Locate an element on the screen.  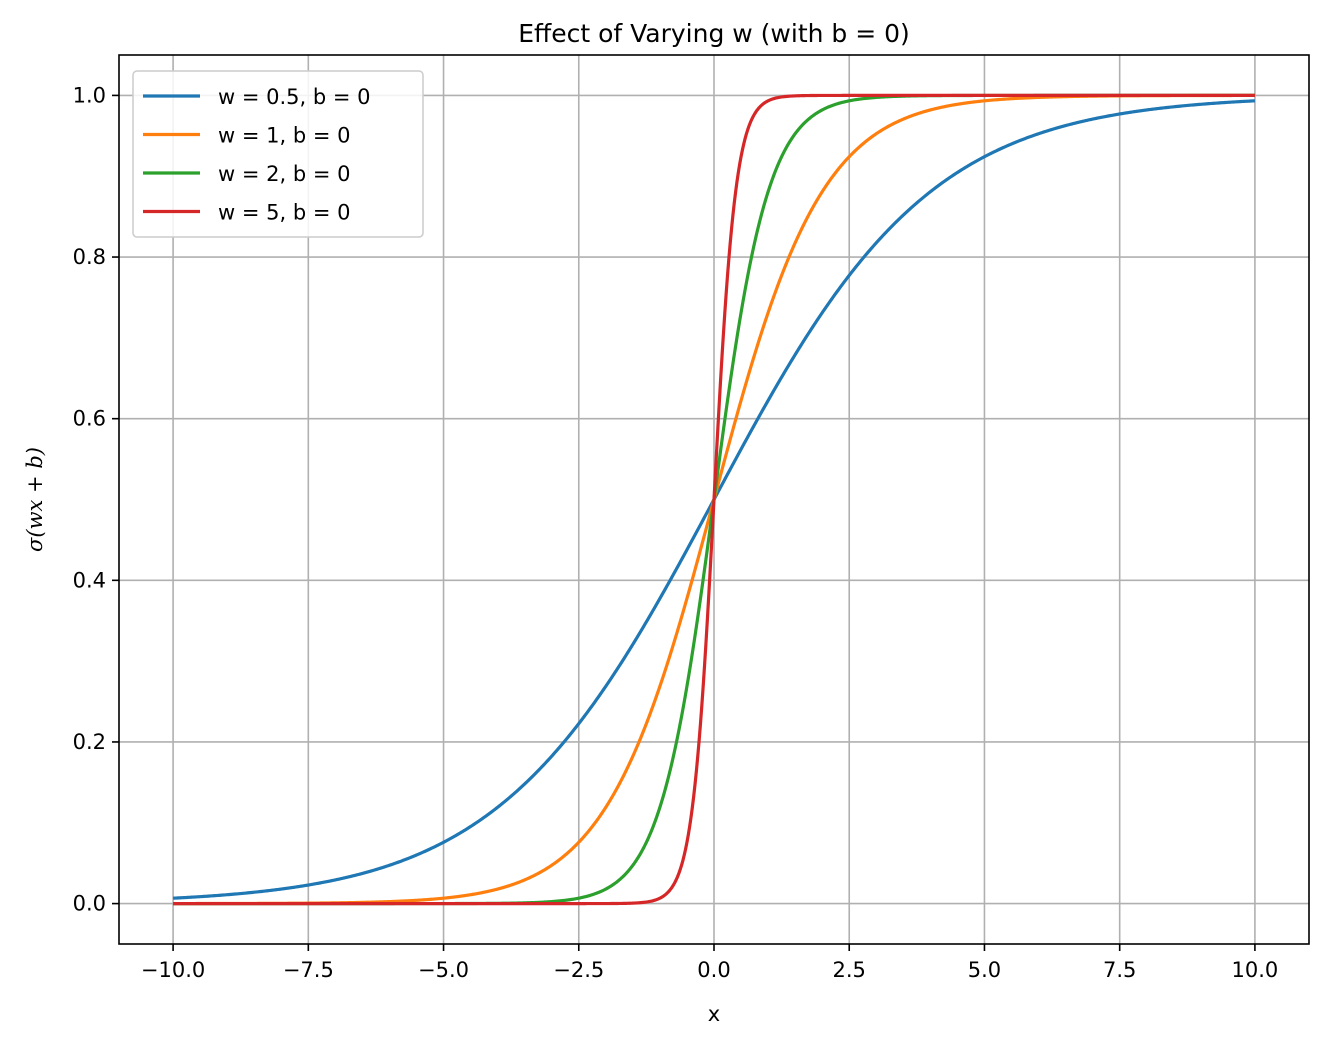
x-tick-label: −10.0 is located at coordinates (173, 970).